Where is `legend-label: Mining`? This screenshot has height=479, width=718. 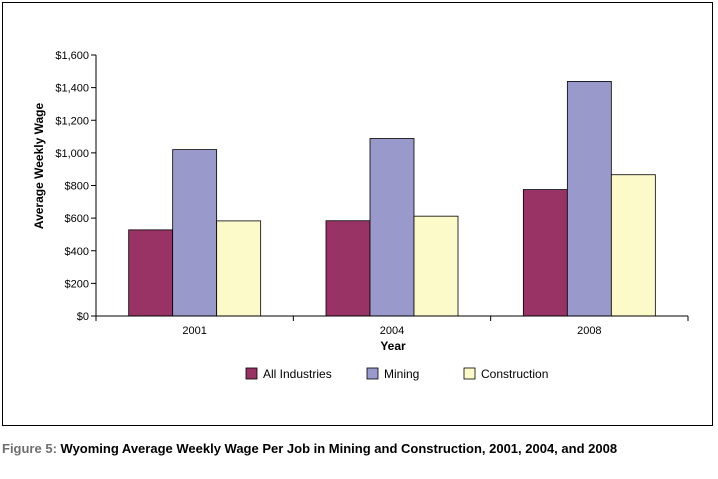 legend-label: Mining is located at coordinates (401, 374).